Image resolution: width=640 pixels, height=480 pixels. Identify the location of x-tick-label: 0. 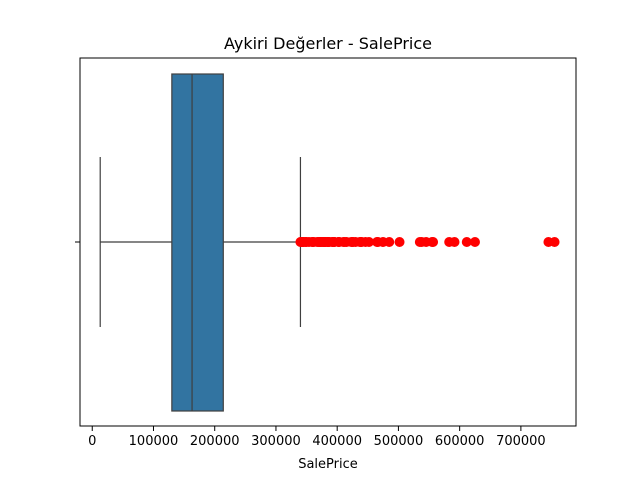
(92, 441).